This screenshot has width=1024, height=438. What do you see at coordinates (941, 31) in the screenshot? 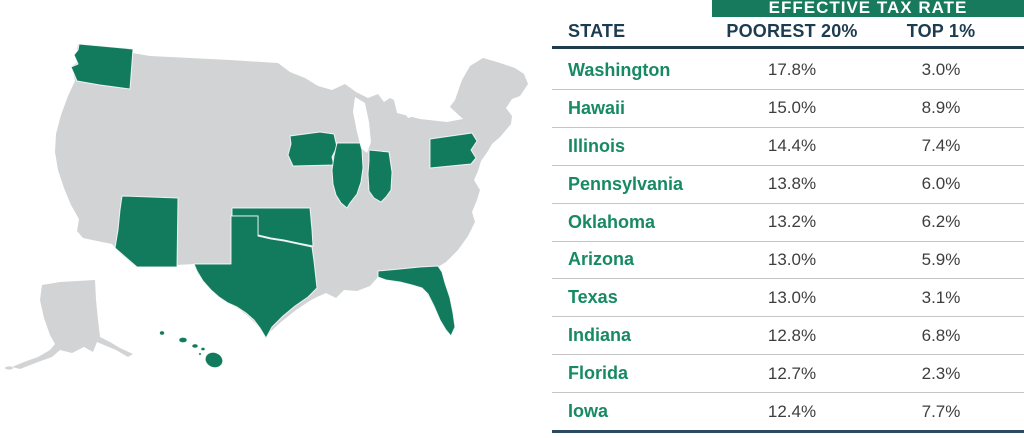
I see `col-header-top1: TOP 1%` at bounding box center [941, 31].